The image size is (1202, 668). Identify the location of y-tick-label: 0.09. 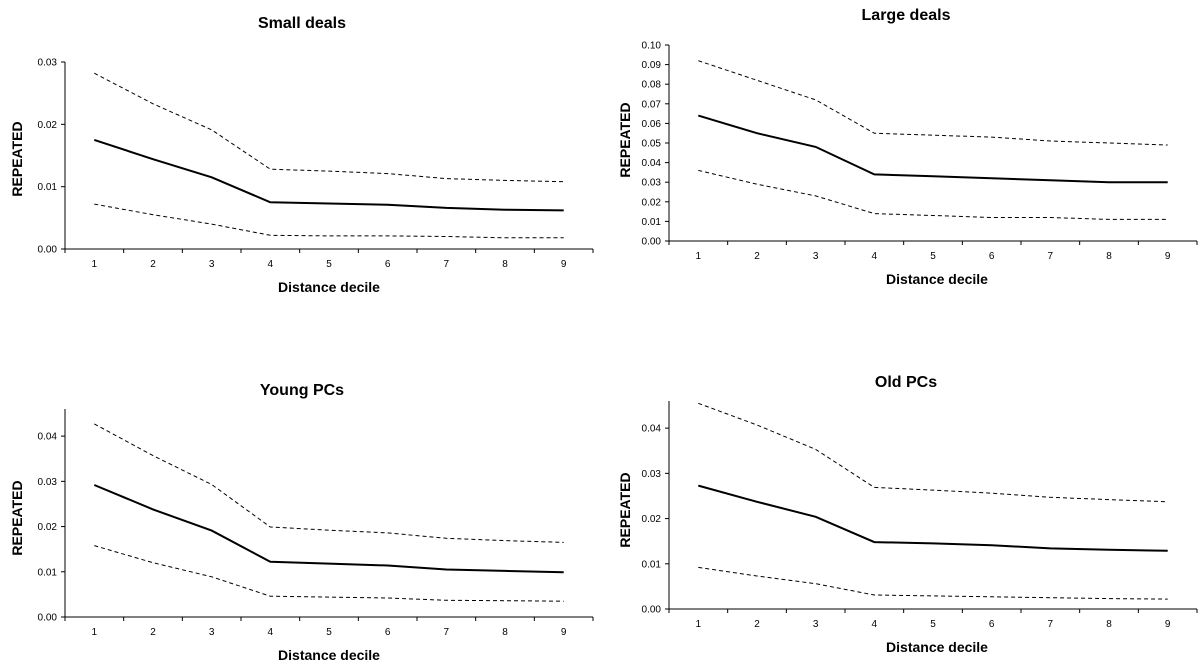
(652, 65).